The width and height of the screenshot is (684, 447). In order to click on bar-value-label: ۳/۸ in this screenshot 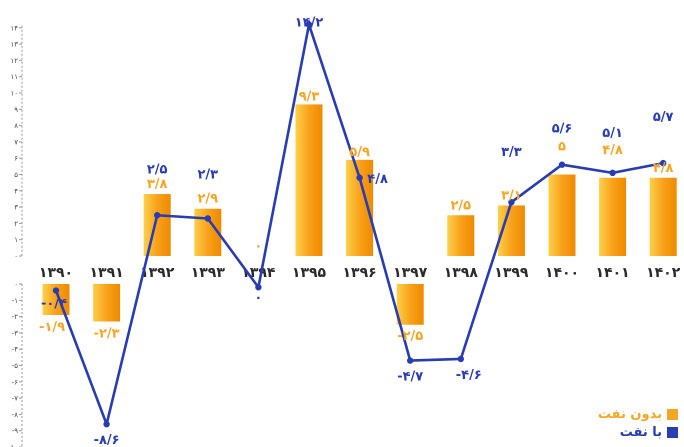, I will do `click(157, 184)`.